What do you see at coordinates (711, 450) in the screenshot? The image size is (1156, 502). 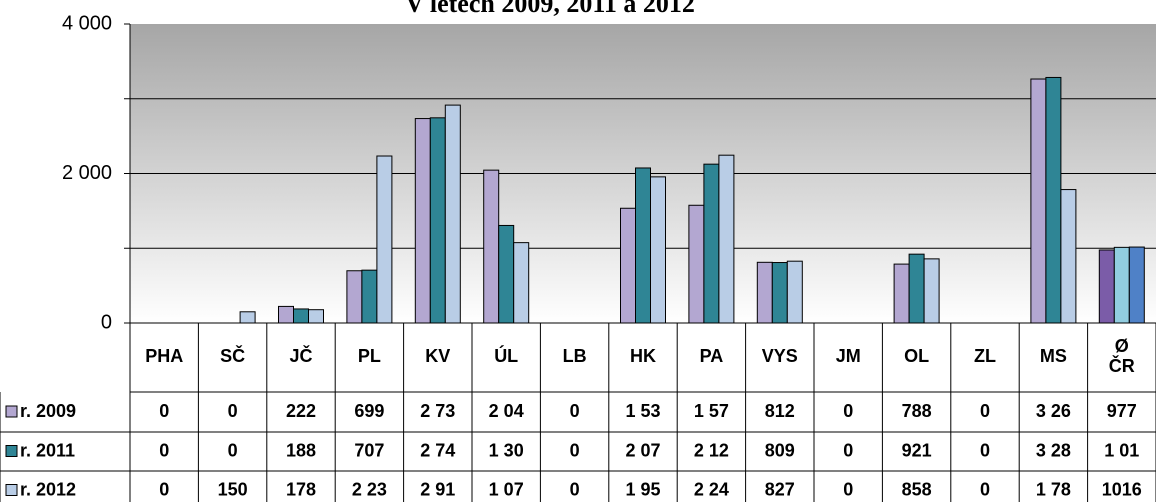 I see `table-value: 2 12` at bounding box center [711, 450].